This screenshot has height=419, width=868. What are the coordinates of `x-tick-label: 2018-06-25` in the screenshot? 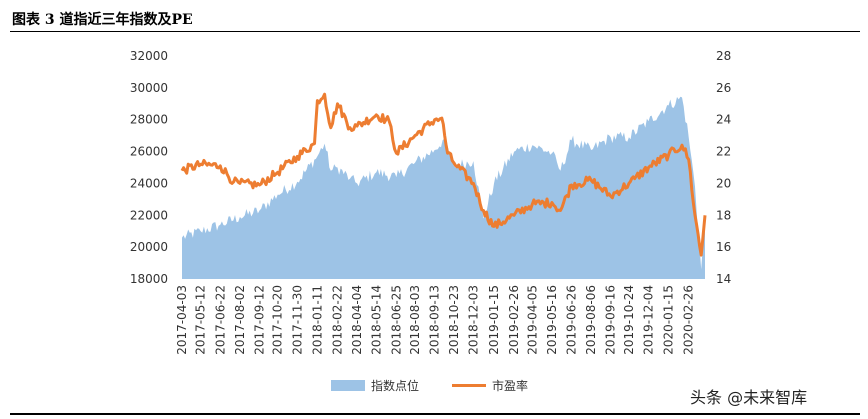 It's located at (396, 320).